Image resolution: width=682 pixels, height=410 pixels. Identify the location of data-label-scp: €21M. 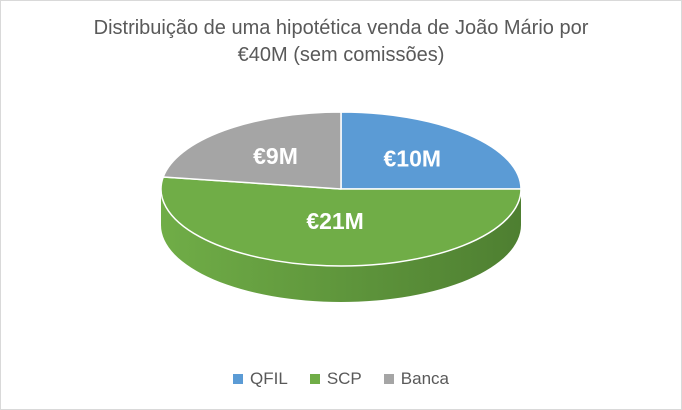
(335, 221).